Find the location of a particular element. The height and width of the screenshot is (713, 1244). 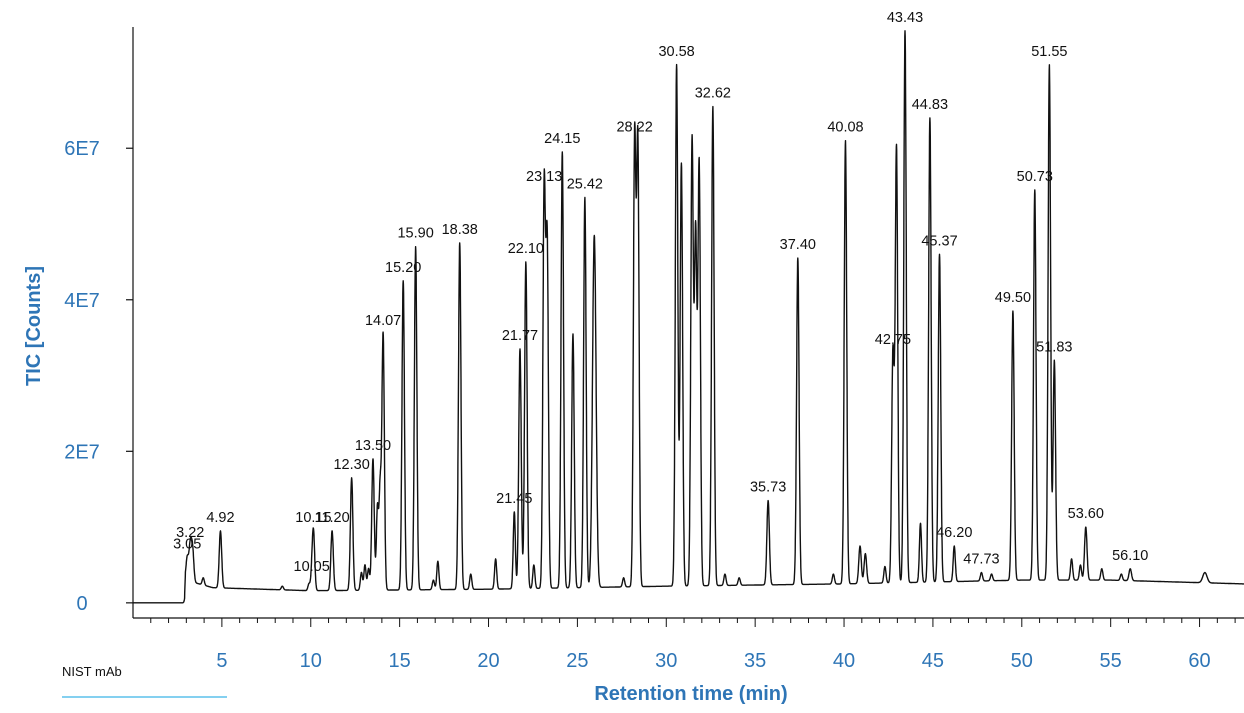

peak-label: 50.73 is located at coordinates (1035, 177).